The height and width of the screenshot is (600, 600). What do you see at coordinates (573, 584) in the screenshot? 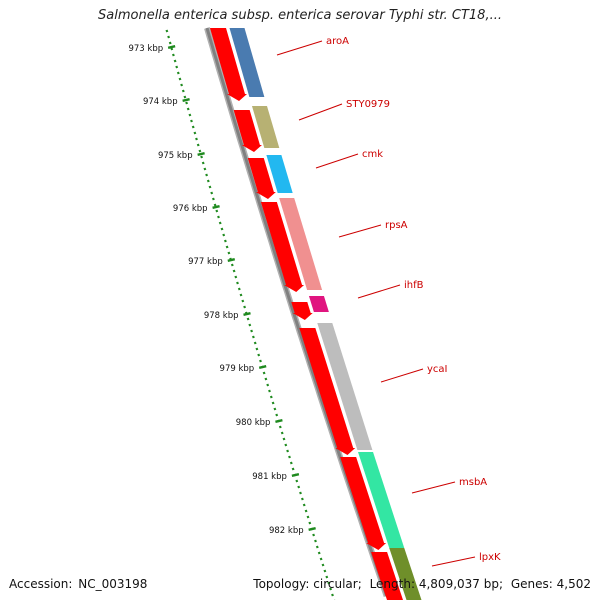
I see `genes-value: 4,502` at bounding box center [573, 584].